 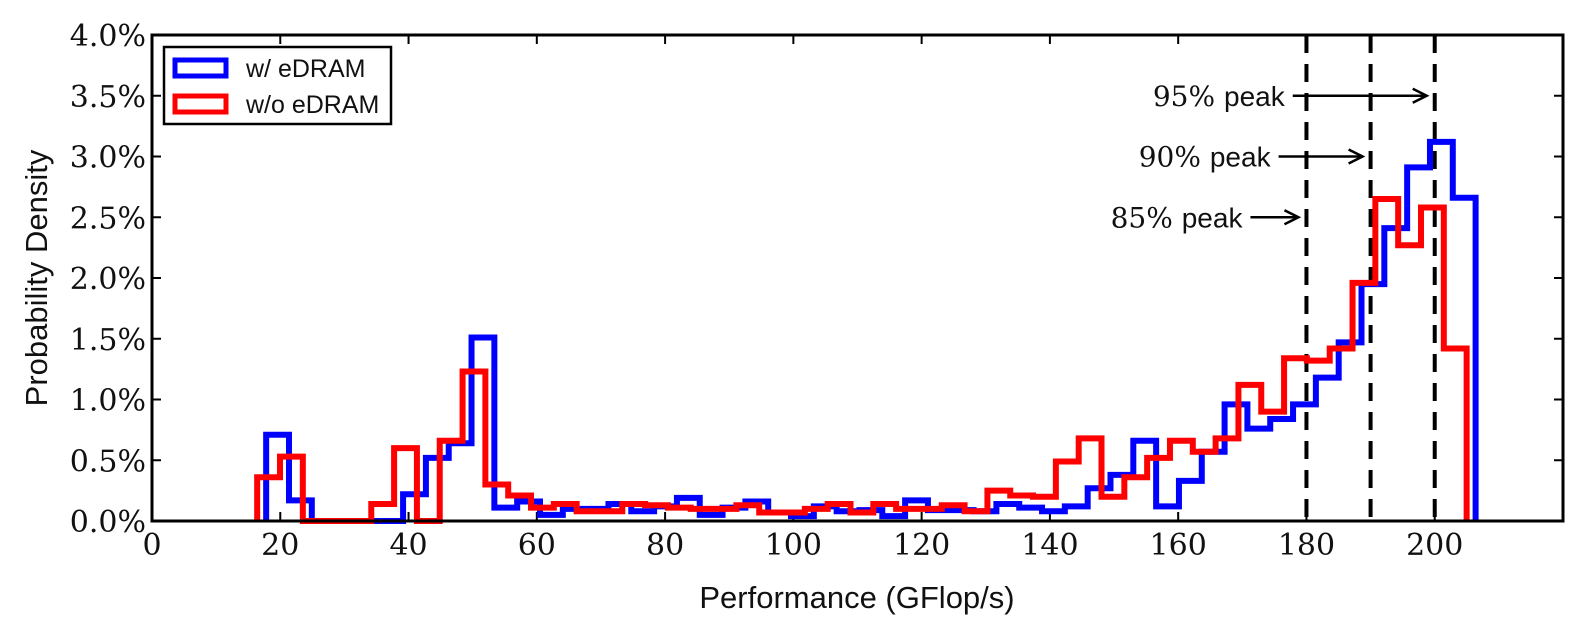 I want to click on x-tick-label: 60, so click(x=537, y=545).